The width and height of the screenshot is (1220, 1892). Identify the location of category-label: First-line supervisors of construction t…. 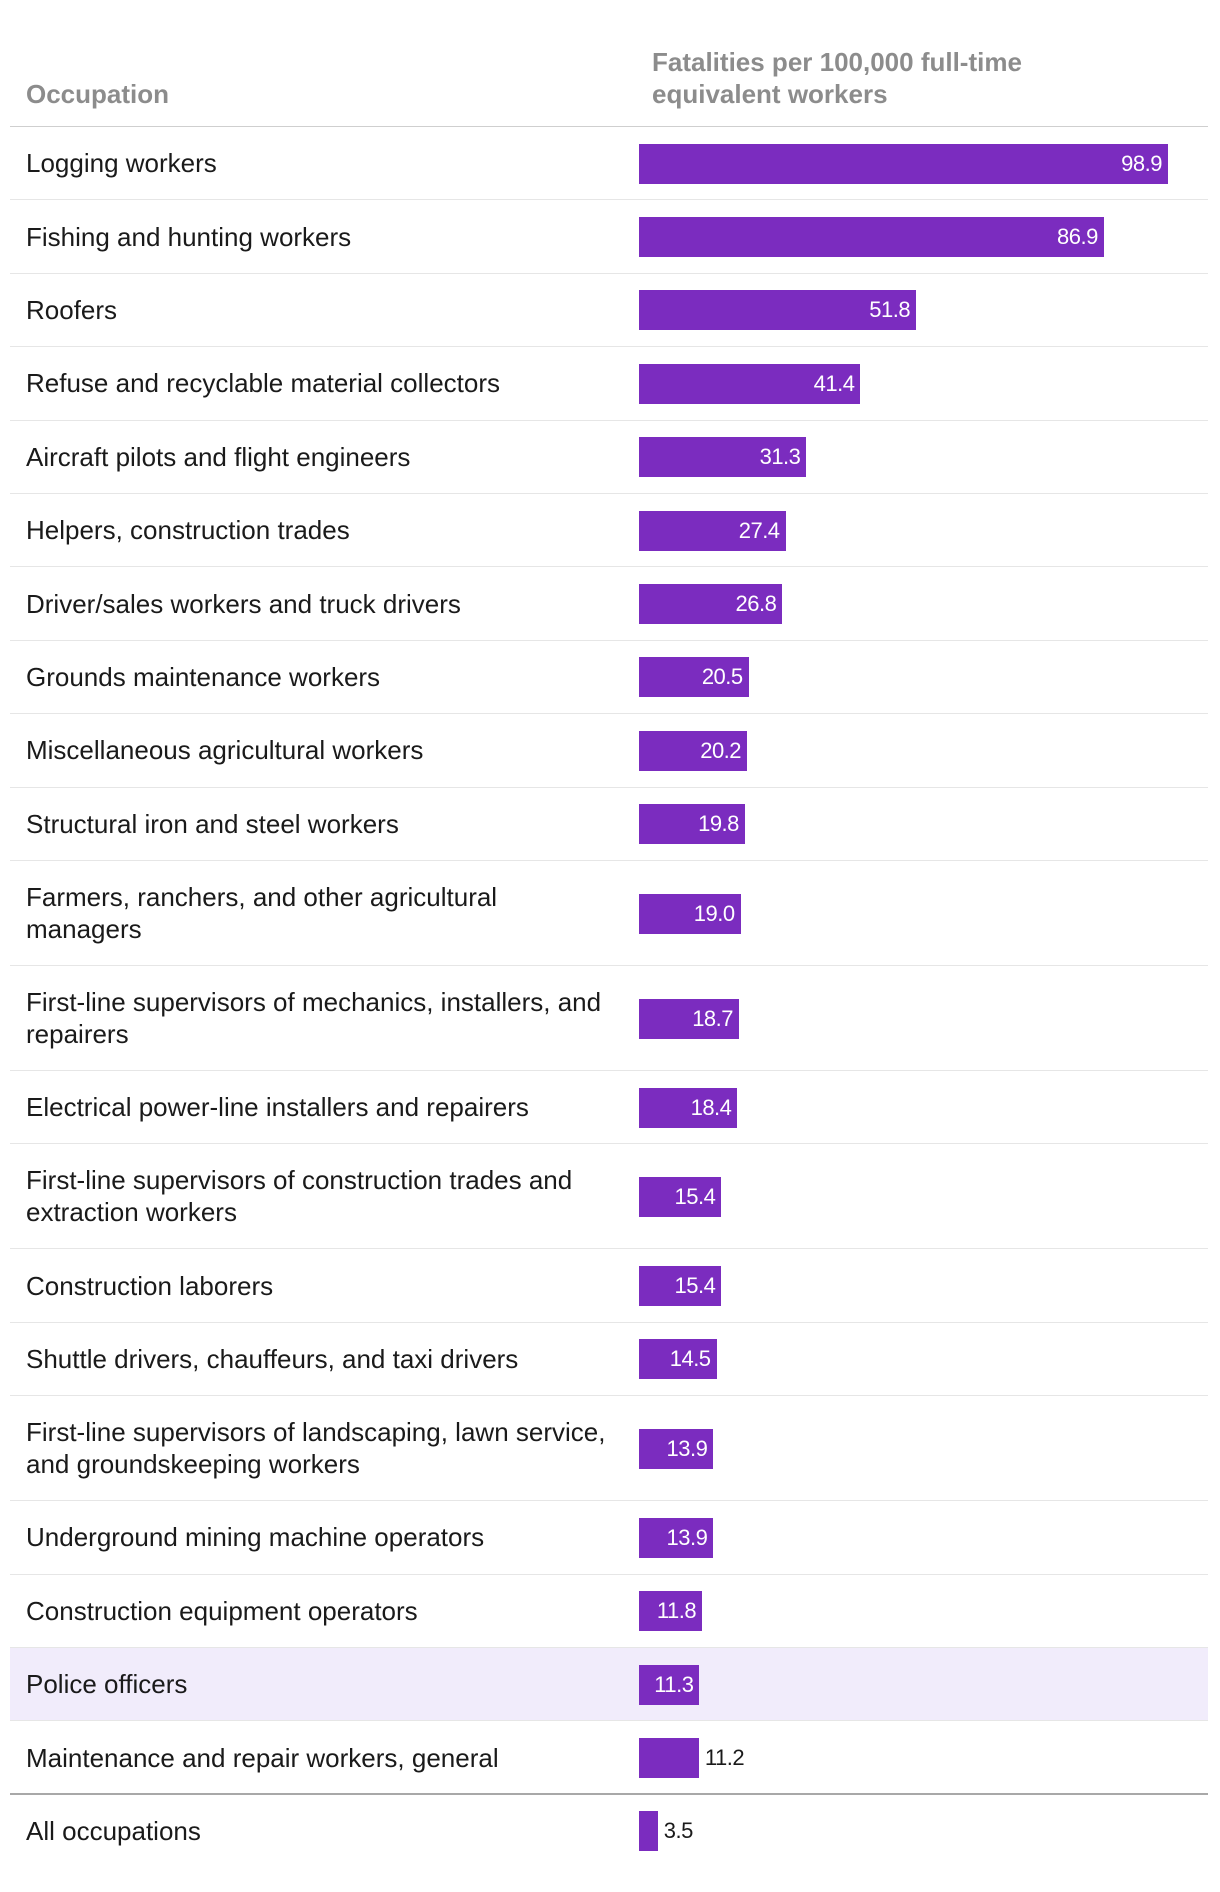
(299, 1196).